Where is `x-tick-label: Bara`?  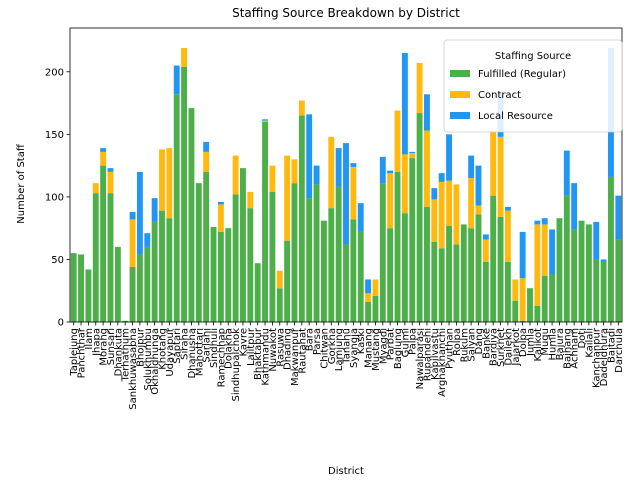 x-tick-label: Bara is located at coordinates (310, 339).